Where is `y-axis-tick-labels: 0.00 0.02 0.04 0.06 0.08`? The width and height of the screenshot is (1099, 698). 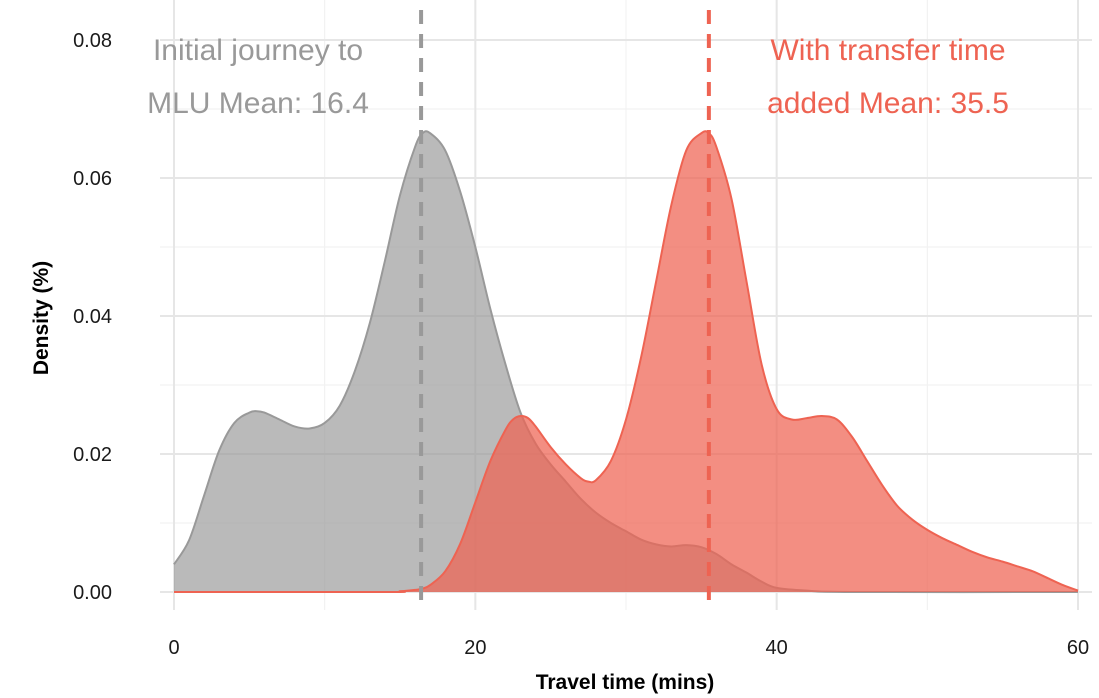
y-axis-tick-labels: 0.00 0.02 0.04 0.06 0.08 is located at coordinates (92, 317).